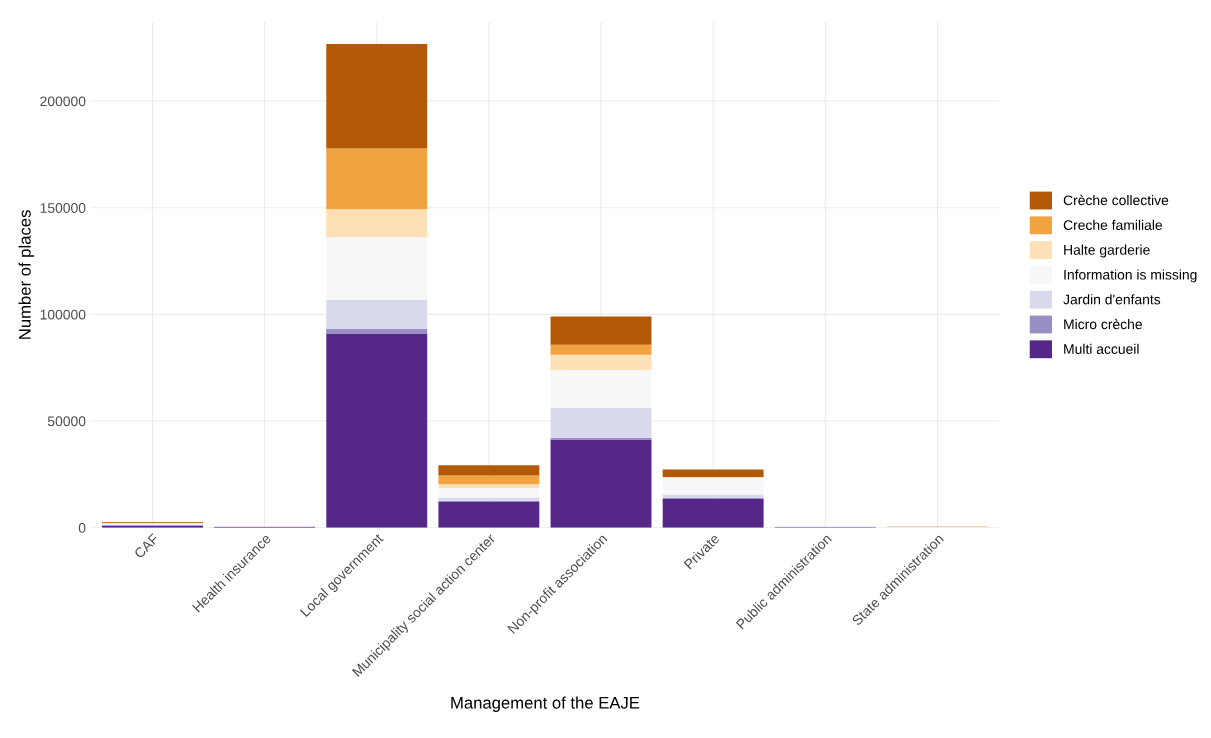  What do you see at coordinates (63, 208) in the screenshot?
I see `y-tick-label: 150000` at bounding box center [63, 208].